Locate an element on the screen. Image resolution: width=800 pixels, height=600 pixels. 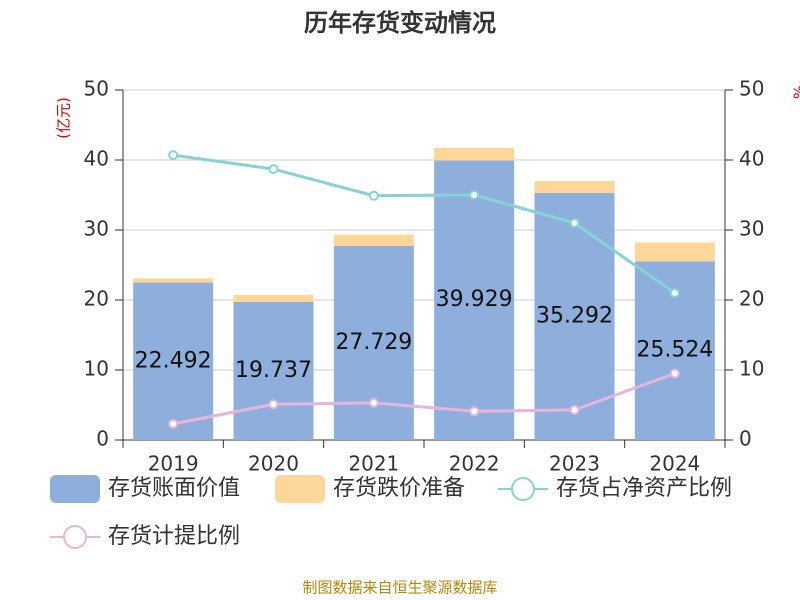
x-tick-label: 2022 is located at coordinates (474, 464).